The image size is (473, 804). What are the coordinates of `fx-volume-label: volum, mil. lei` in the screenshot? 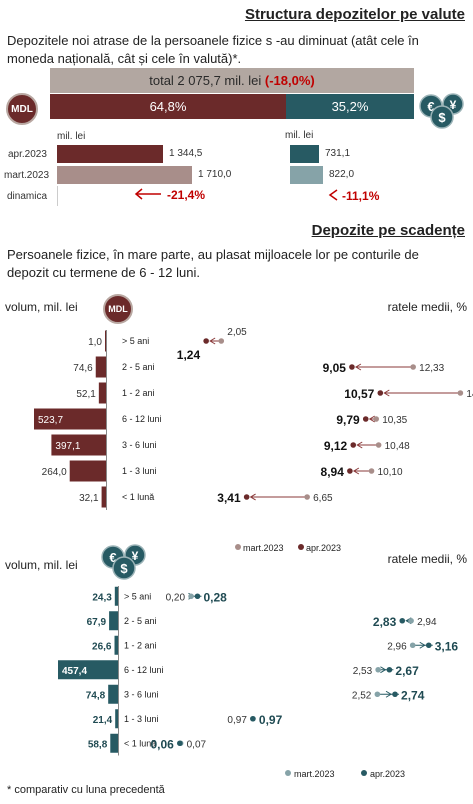 It's located at (41, 565).